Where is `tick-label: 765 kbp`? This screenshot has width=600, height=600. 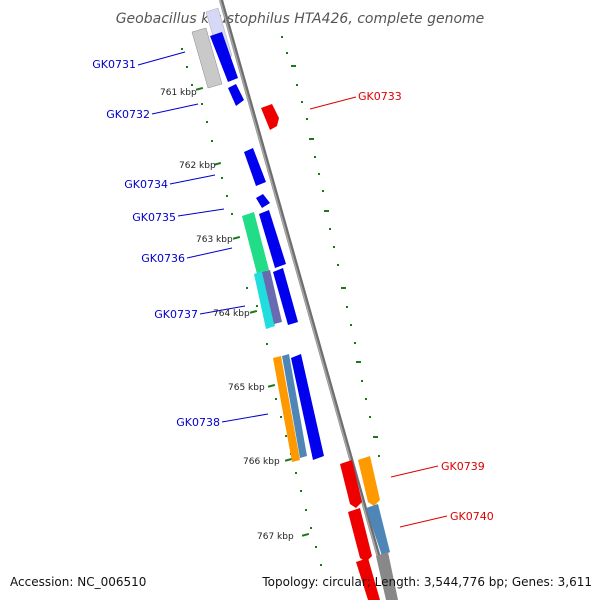 tick-label: 765 kbp is located at coordinates (246, 388).